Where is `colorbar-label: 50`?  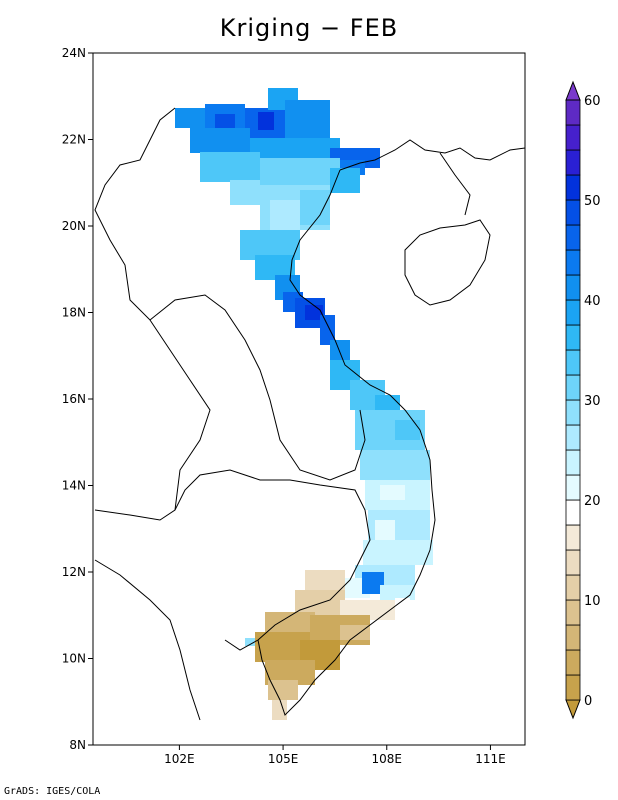
colorbar-label: 50 is located at coordinates (592, 201).